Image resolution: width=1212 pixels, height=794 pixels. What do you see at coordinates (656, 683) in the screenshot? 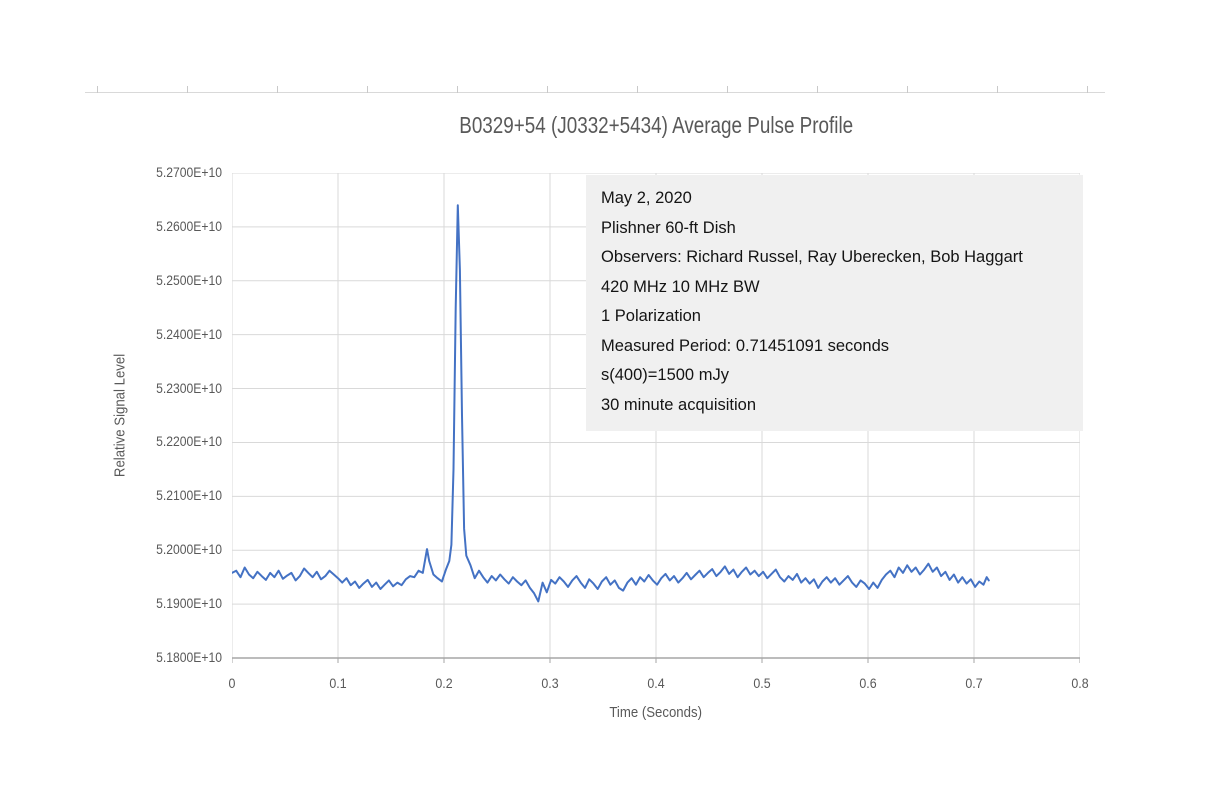
I see `x-tick-label: 0.4` at bounding box center [656, 683].